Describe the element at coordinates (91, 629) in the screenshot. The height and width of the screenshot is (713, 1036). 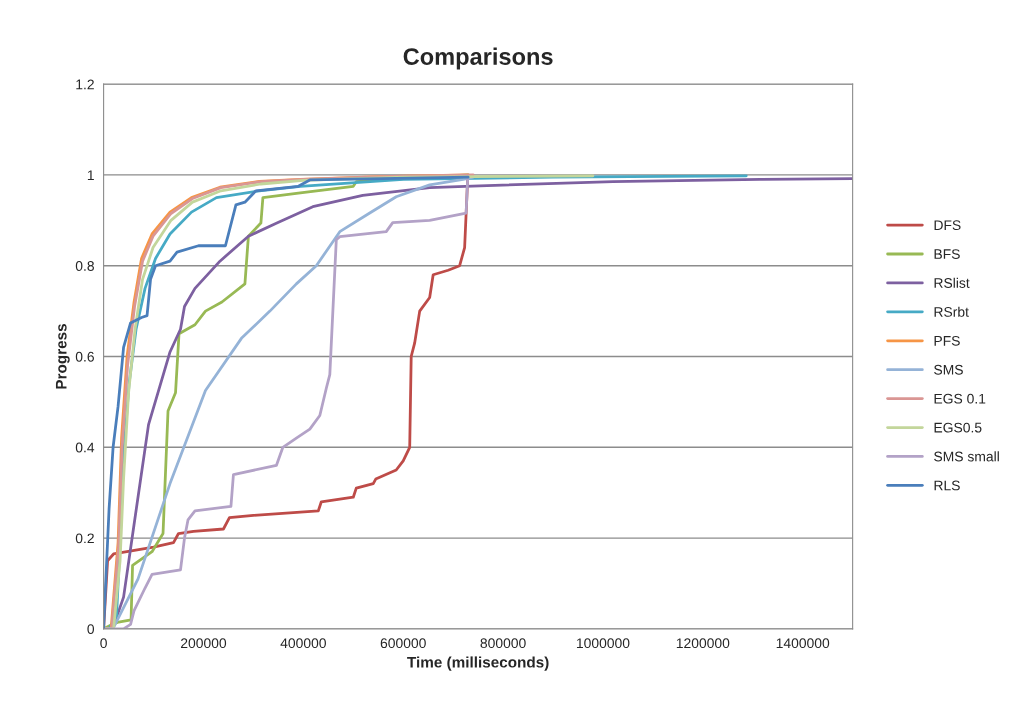
I see `y-tick-label: 0` at that location.